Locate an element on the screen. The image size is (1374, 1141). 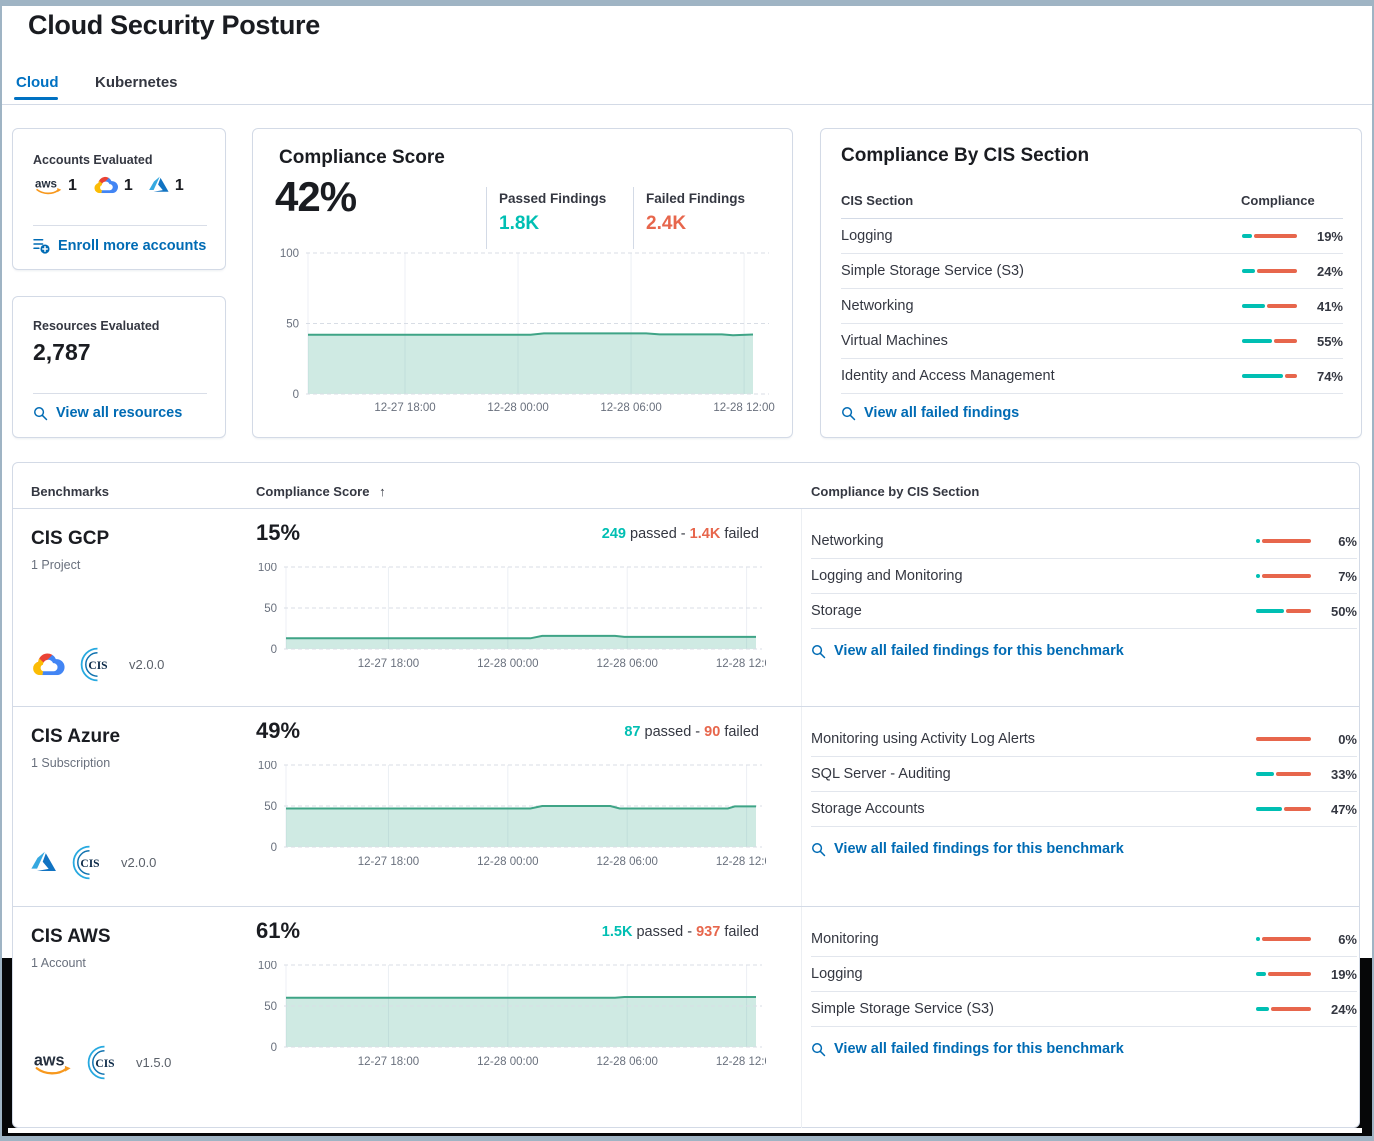
benchmark-score: 49% is located at coordinates (278, 730).